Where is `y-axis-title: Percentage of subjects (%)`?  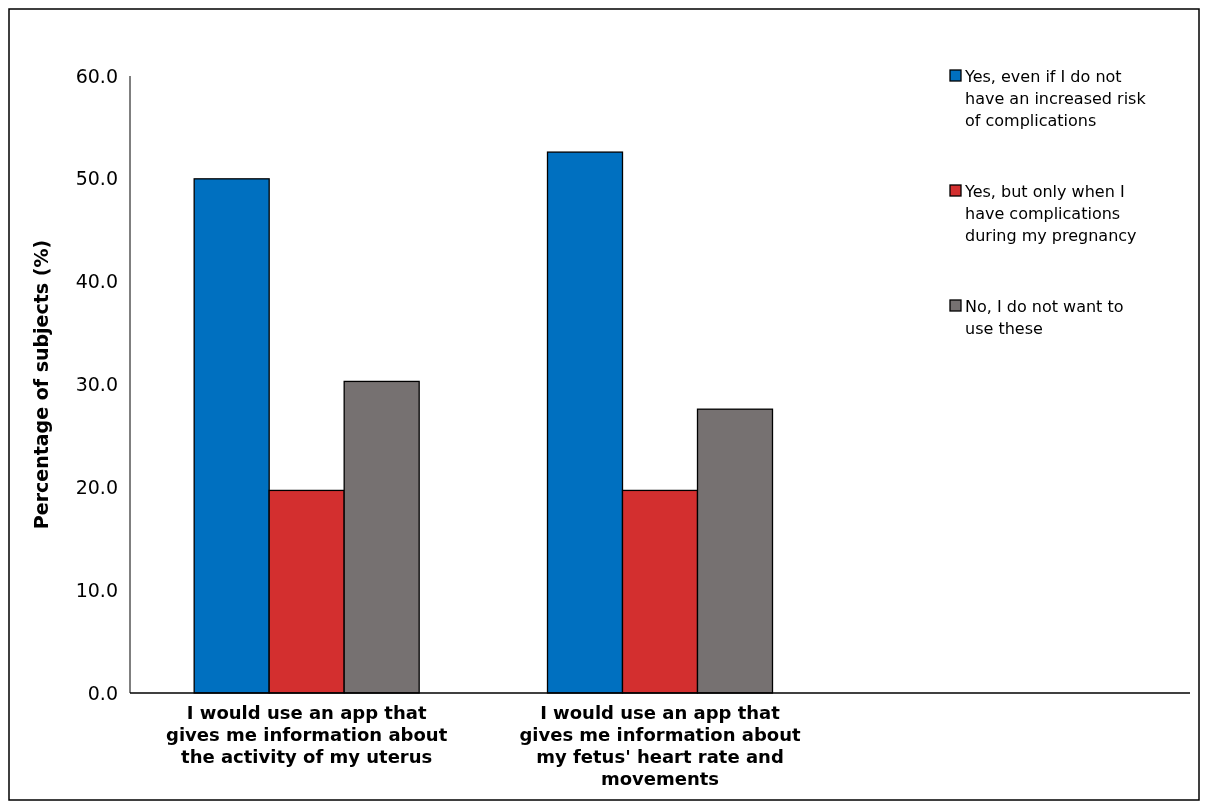 y-axis-title: Percentage of subjects (%) is located at coordinates (41, 384).